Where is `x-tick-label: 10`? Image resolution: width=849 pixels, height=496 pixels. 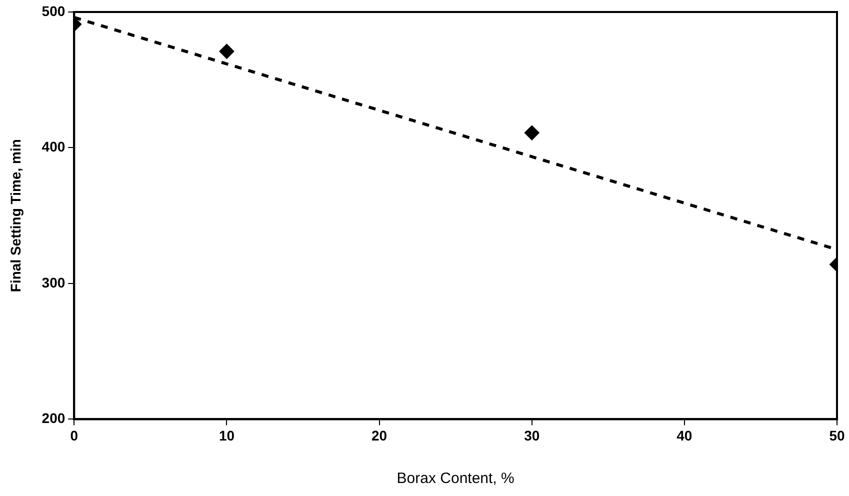 x-tick-label: 10 is located at coordinates (226, 435).